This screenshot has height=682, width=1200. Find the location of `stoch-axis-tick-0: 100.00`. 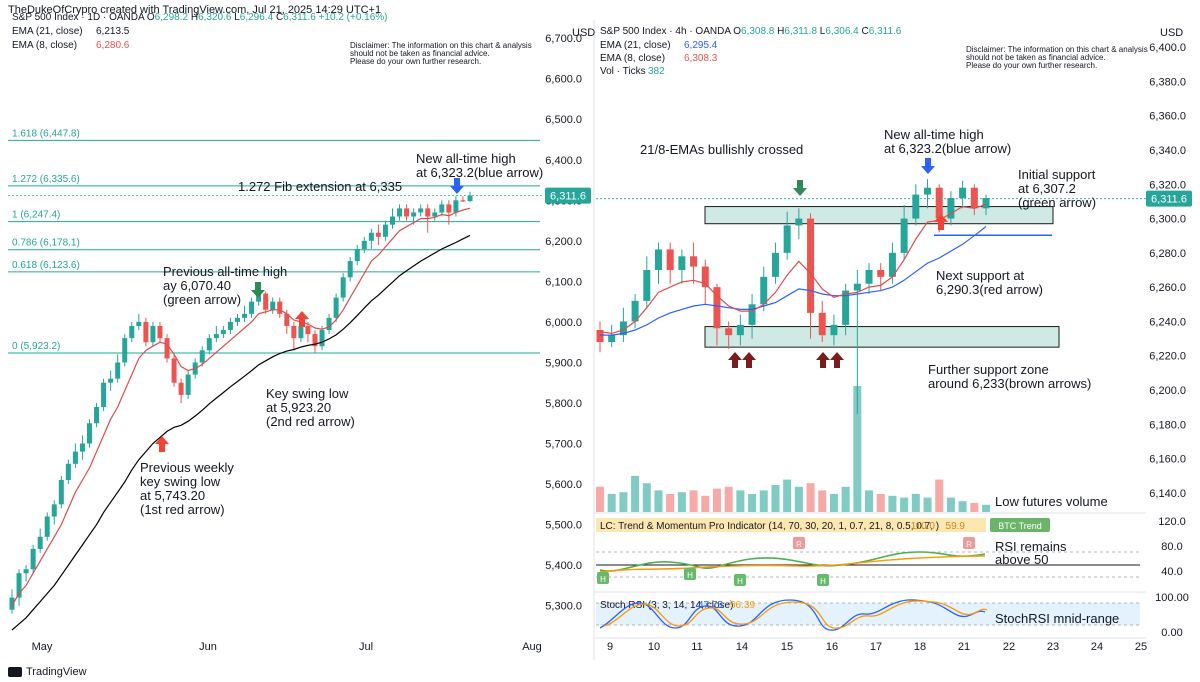

stoch-axis-tick-0: 100.00 is located at coordinates (1172, 598).